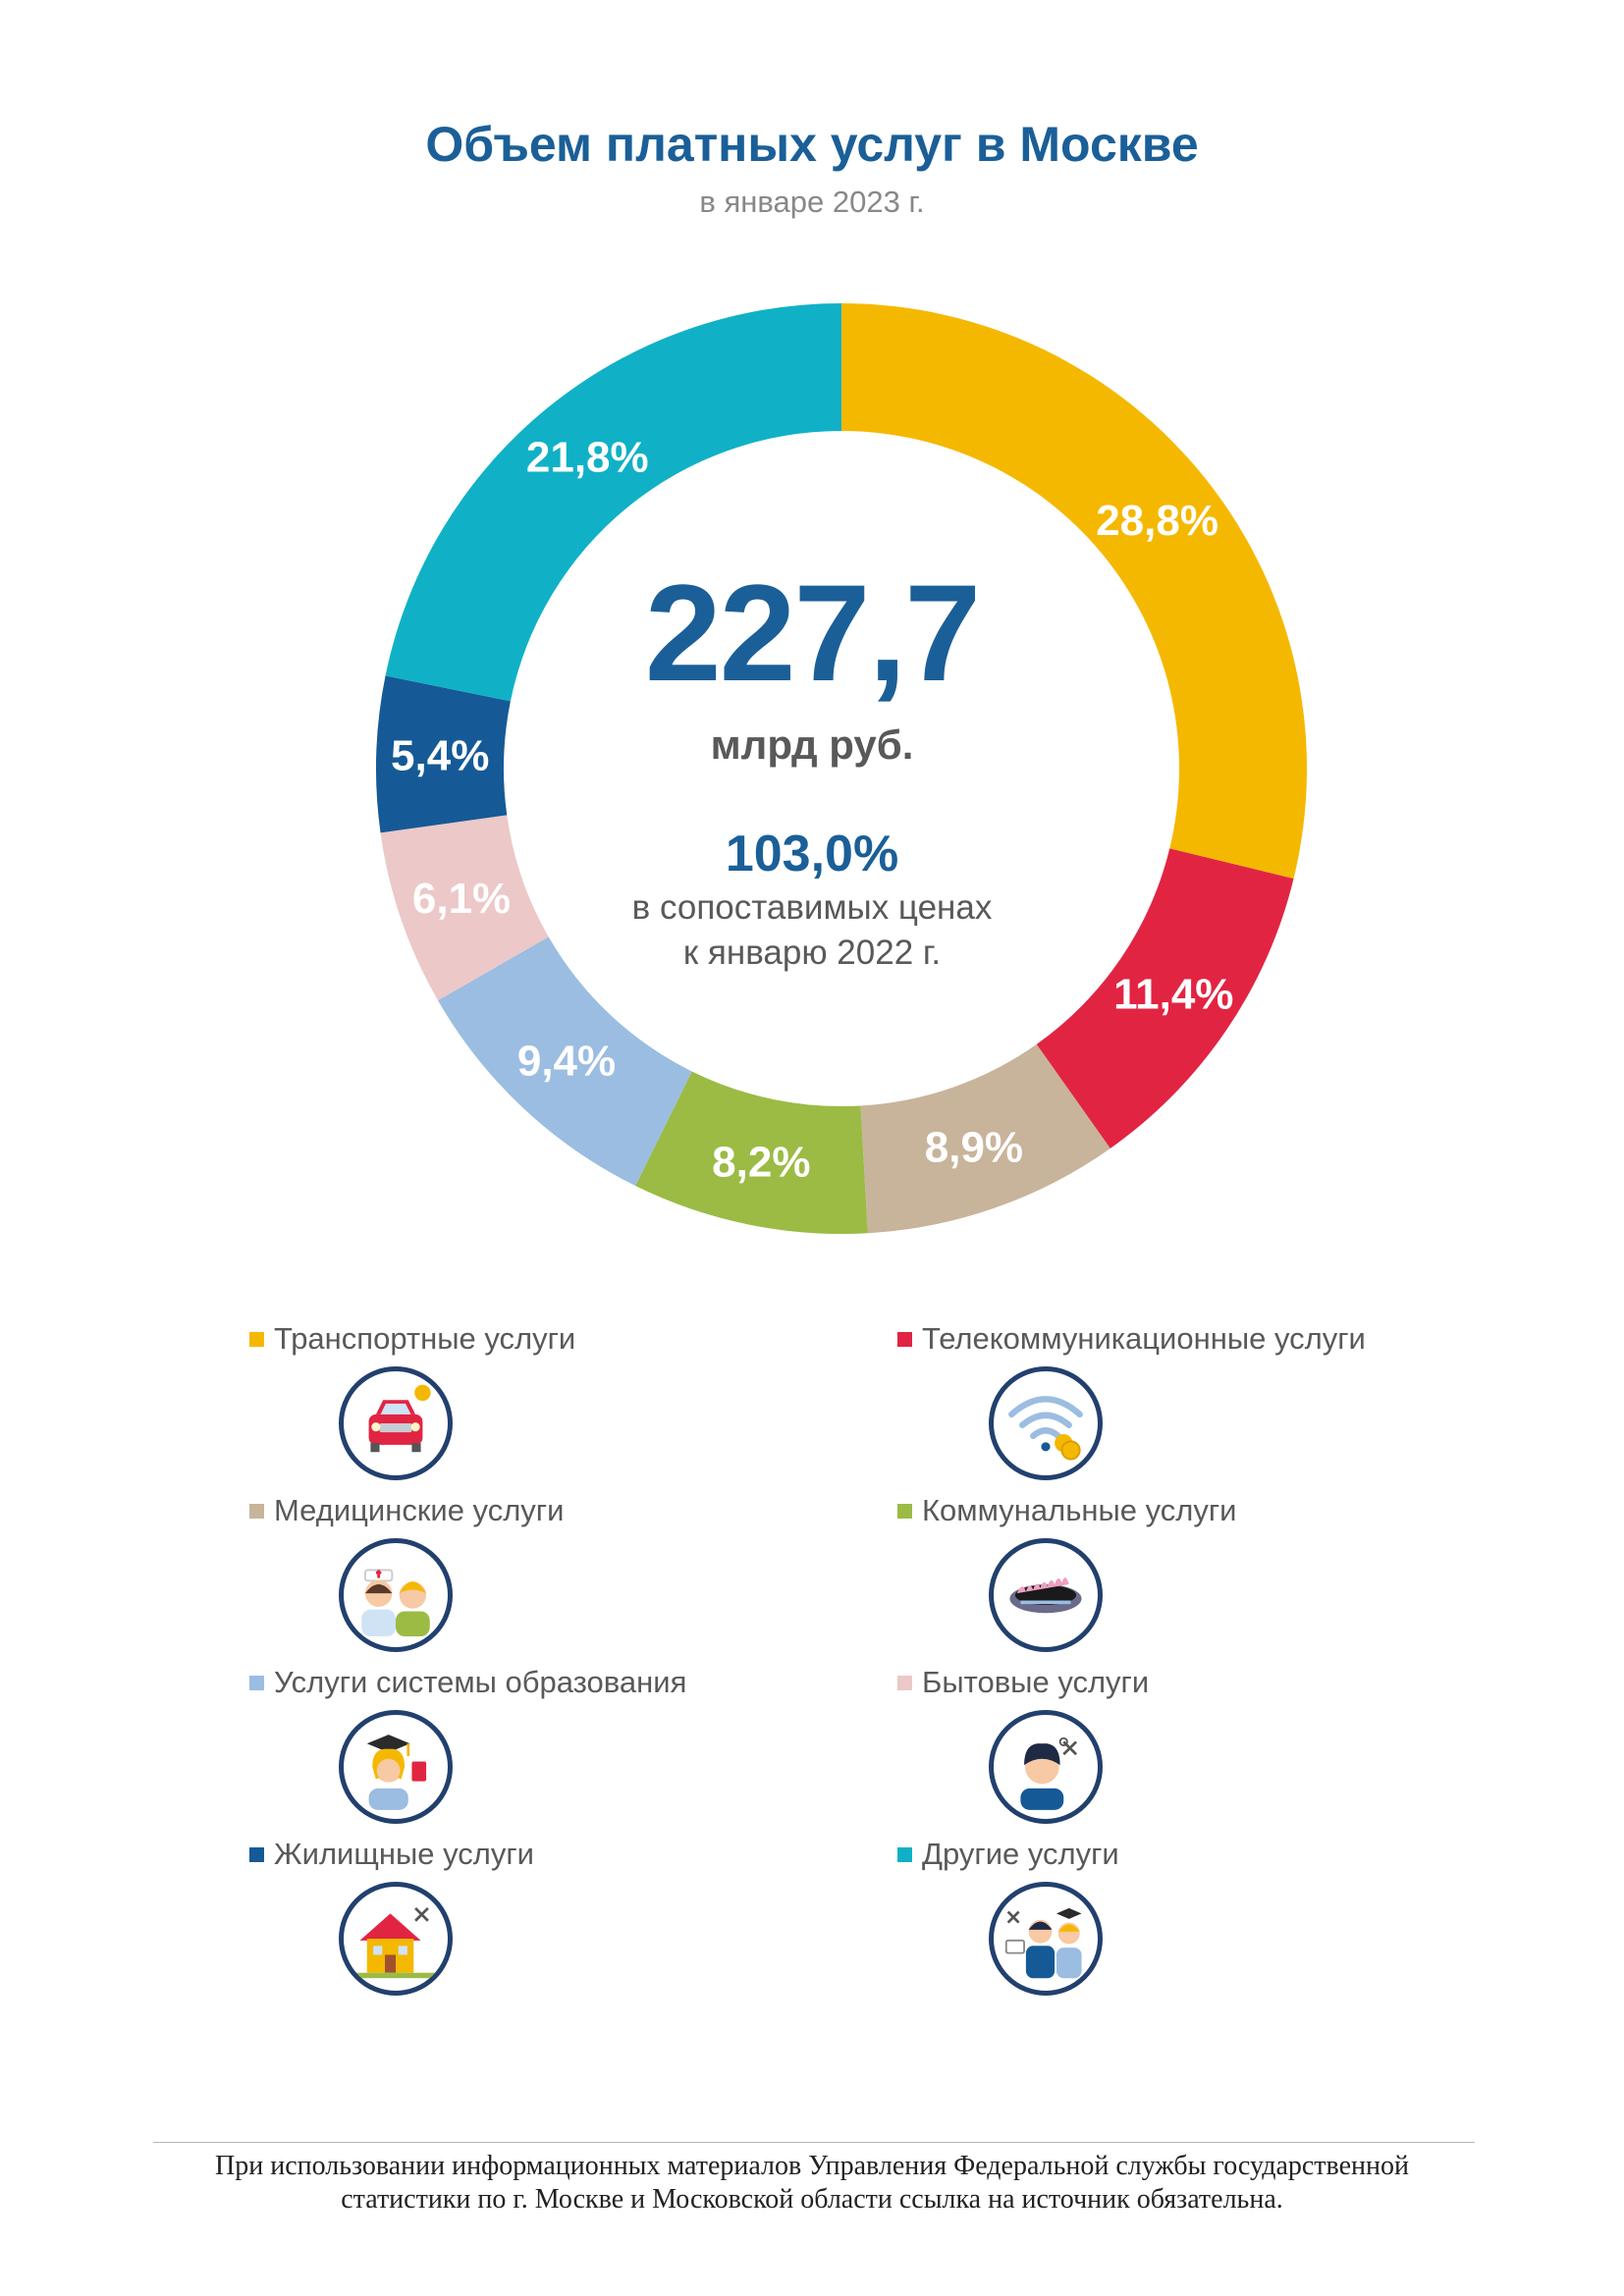  I want to click on slice-label-other: 21,8%, so click(587, 458).